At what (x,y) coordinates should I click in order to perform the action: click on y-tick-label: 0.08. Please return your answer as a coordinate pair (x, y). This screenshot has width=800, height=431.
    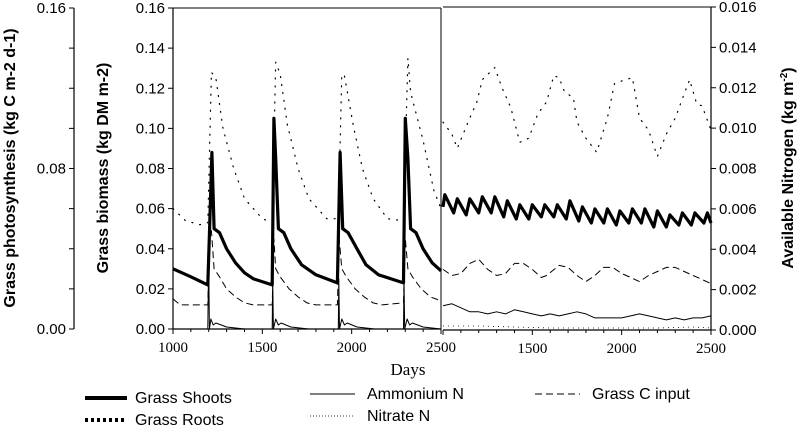
    Looking at the image, I should click on (150, 169).